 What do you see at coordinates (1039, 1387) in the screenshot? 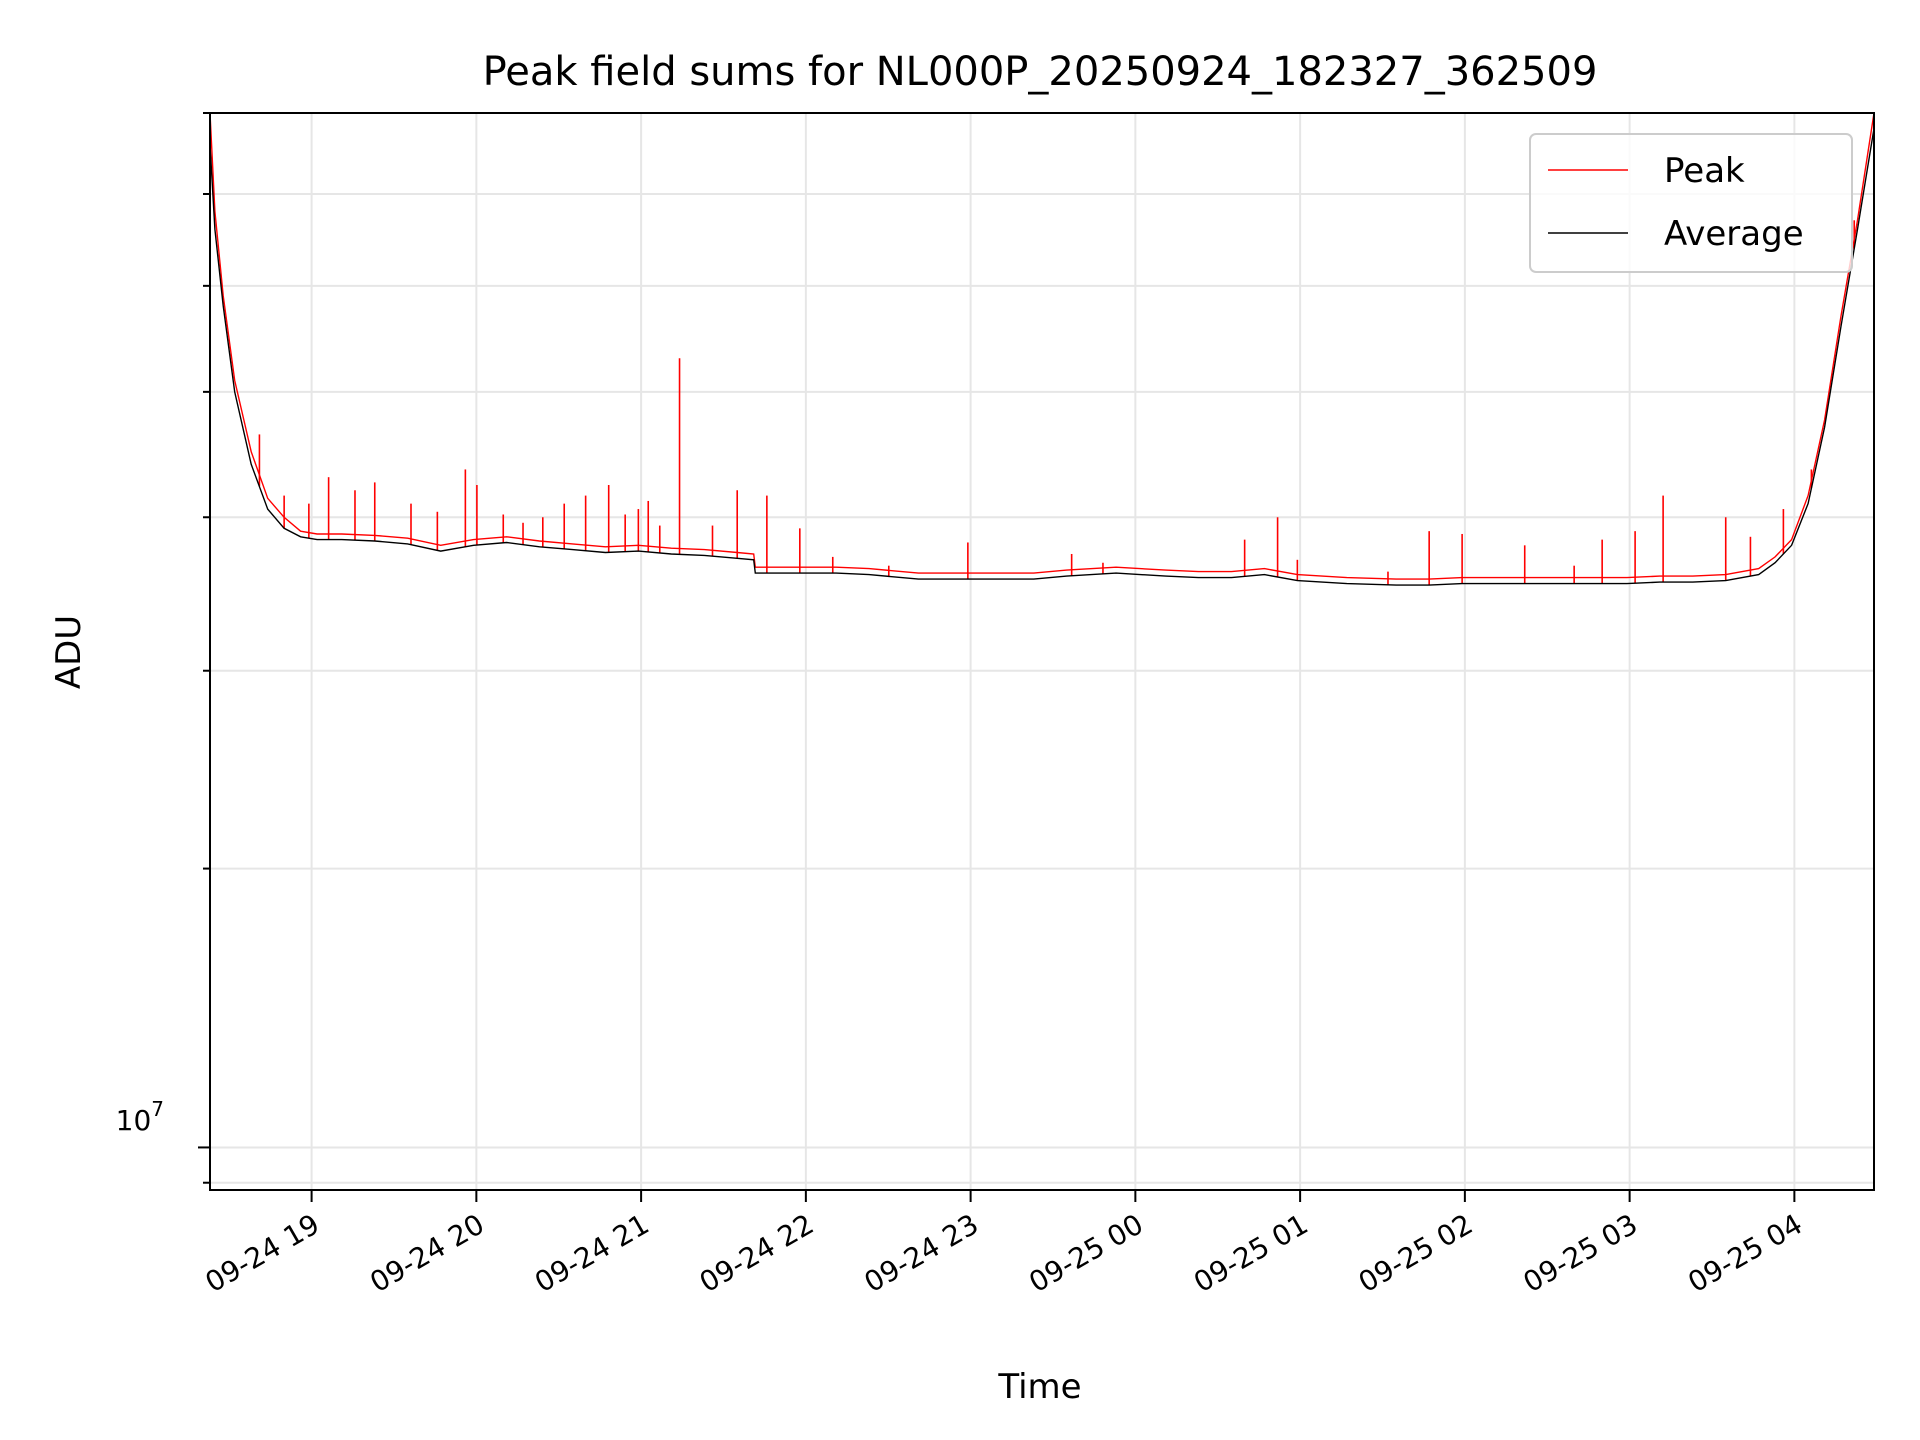
I see `x-axis-label: Time` at bounding box center [1039, 1387].